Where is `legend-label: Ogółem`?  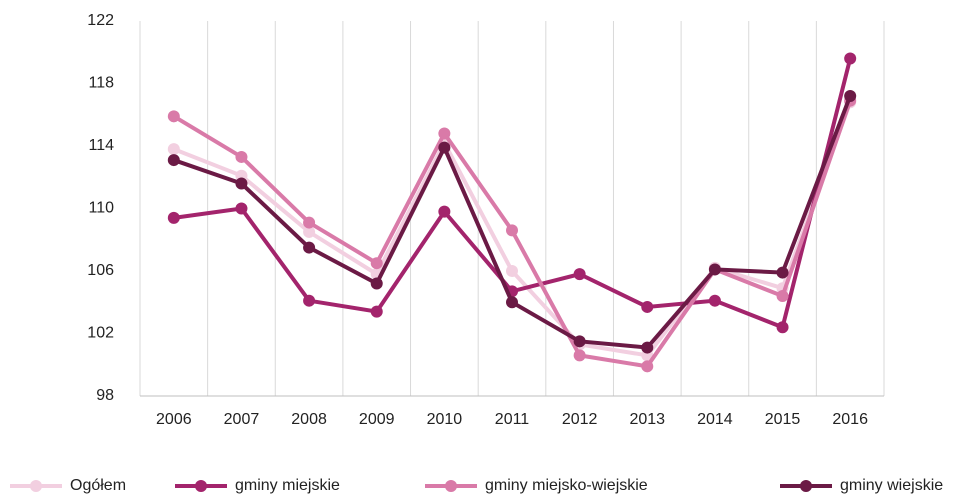
legend-label: Ogółem is located at coordinates (98, 485).